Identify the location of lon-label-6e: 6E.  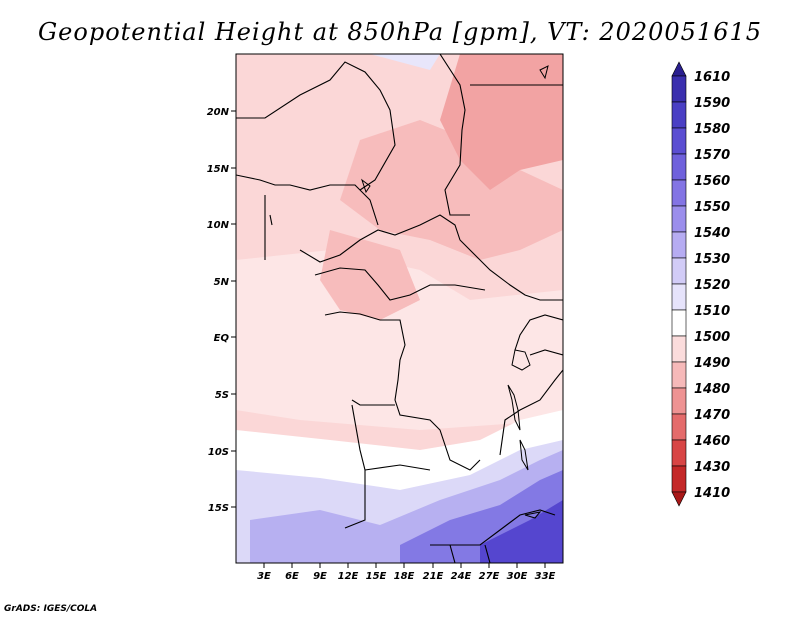
(292, 576).